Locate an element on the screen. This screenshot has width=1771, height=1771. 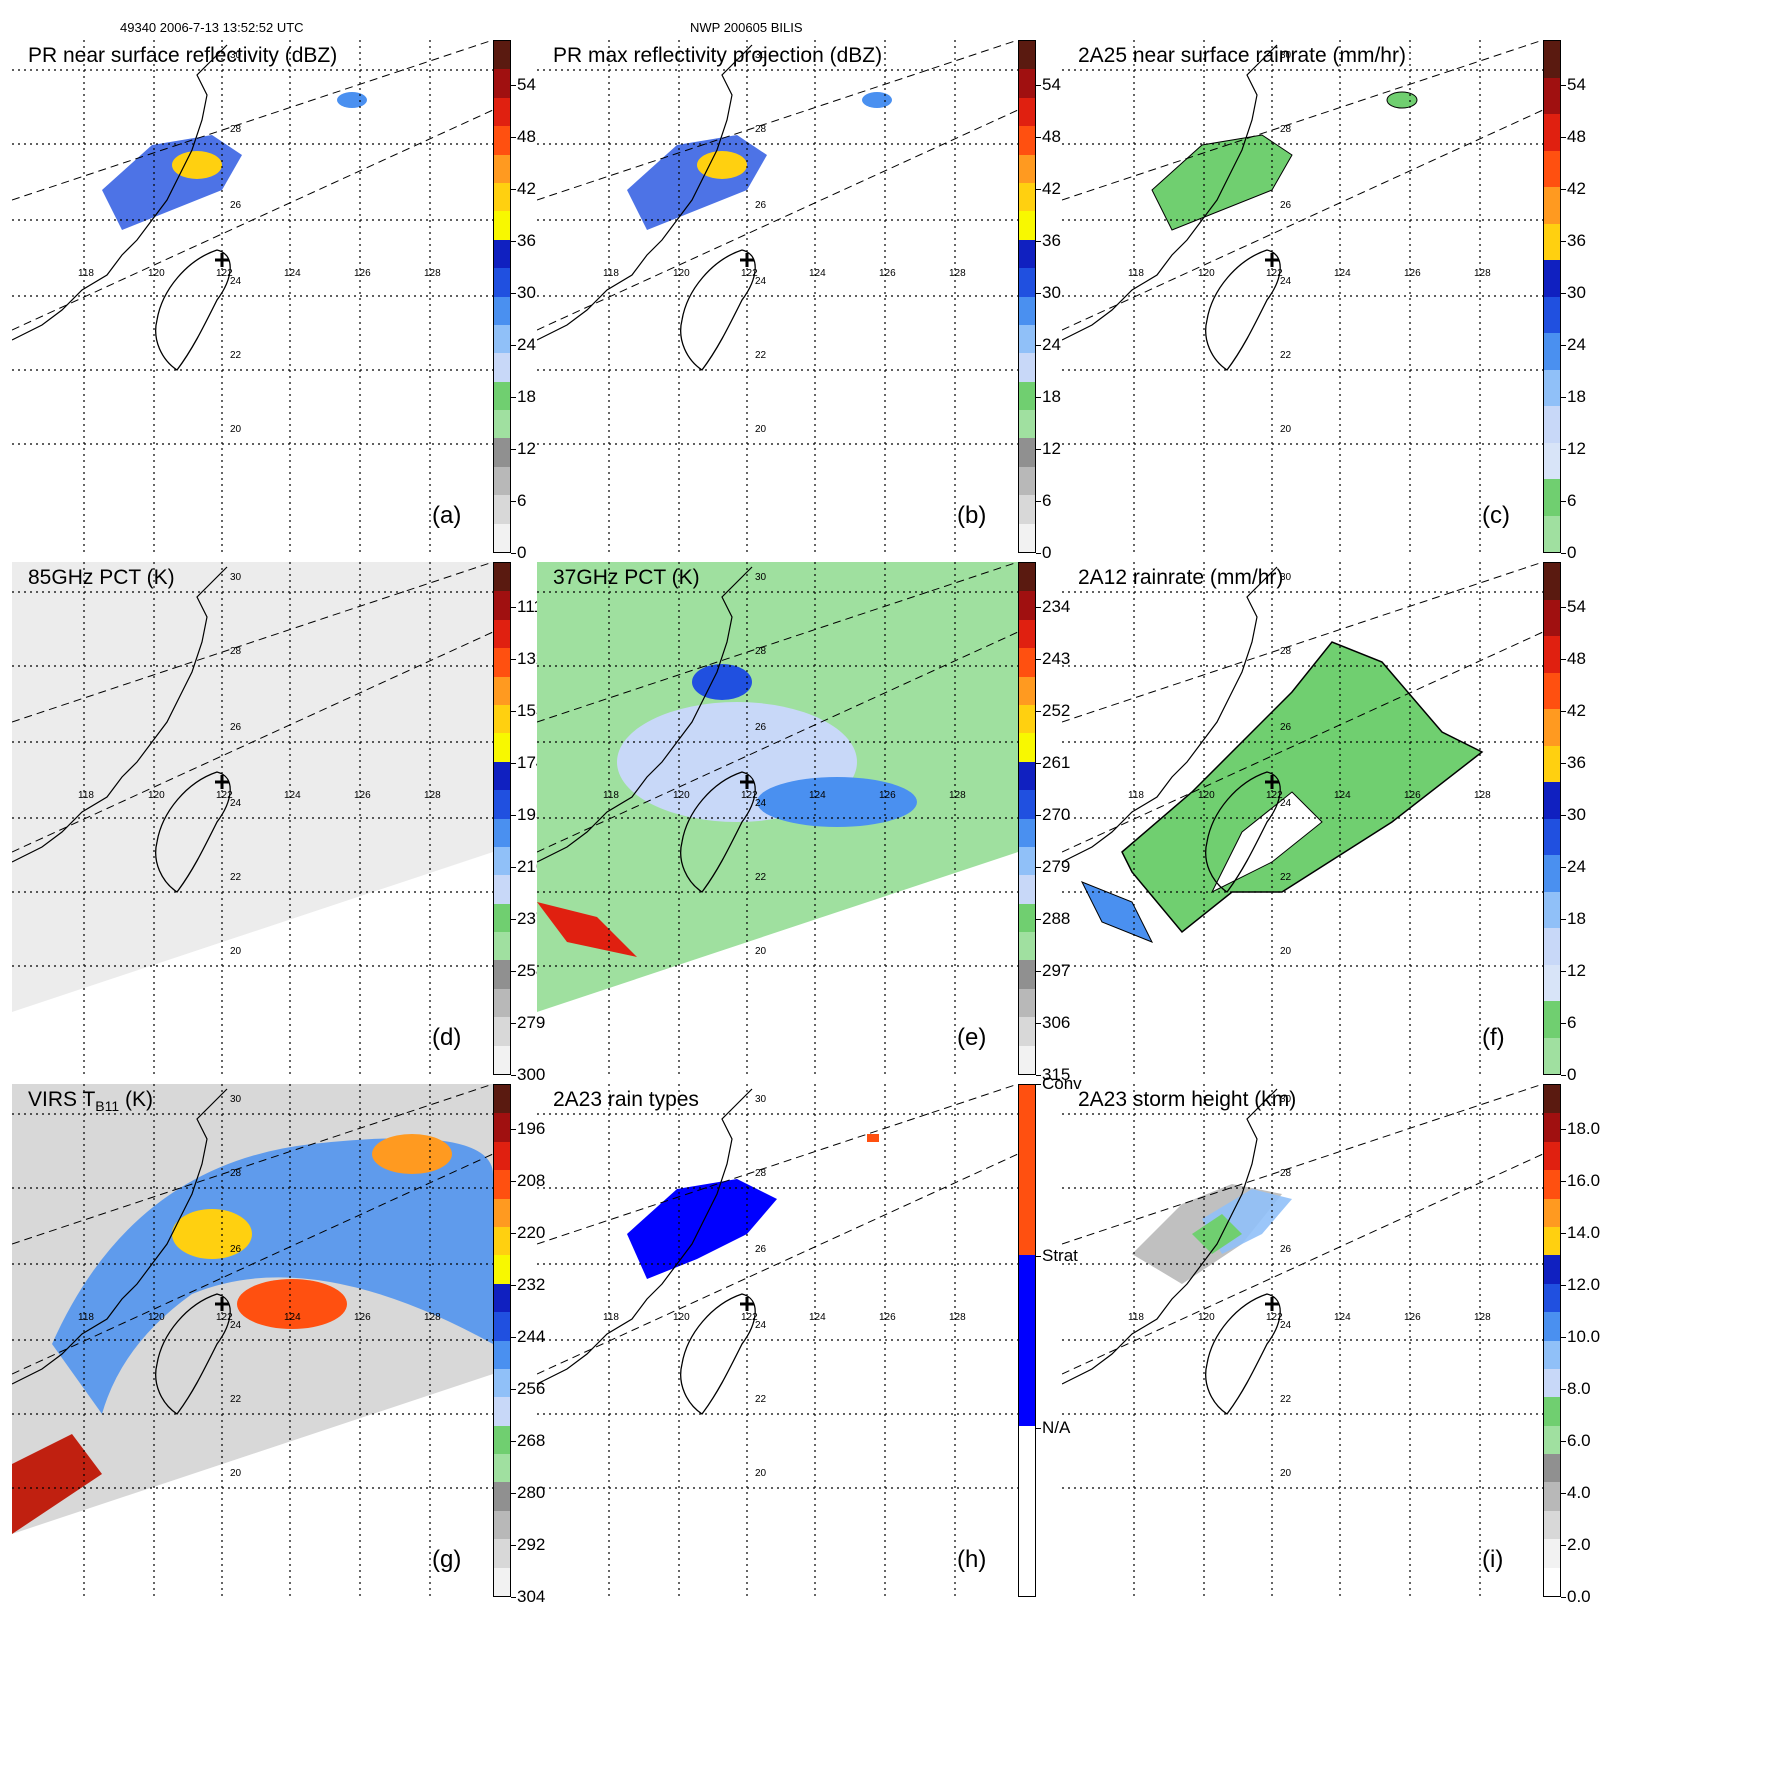
warm-streak is located at coordinates (587, 929).